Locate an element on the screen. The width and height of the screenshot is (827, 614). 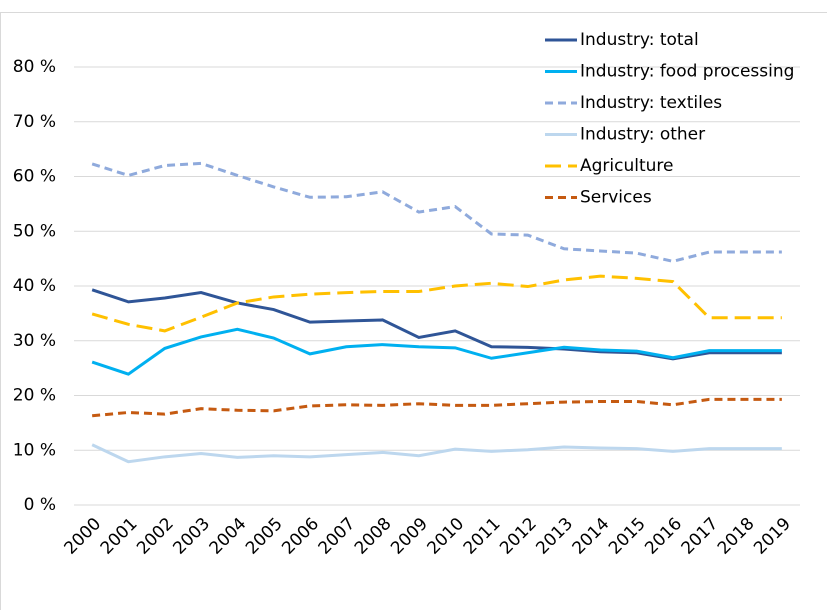
legend-label: Services is located at coordinates (616, 198).